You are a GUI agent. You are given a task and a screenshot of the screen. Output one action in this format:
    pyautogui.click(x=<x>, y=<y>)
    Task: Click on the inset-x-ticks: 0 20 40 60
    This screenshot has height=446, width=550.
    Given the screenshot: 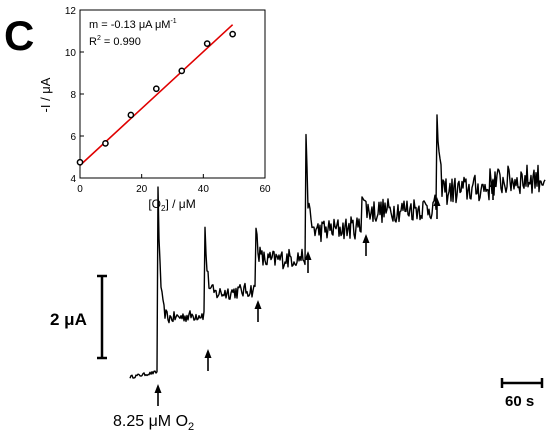 What is the action you would take?
    pyautogui.click(x=174, y=184)
    